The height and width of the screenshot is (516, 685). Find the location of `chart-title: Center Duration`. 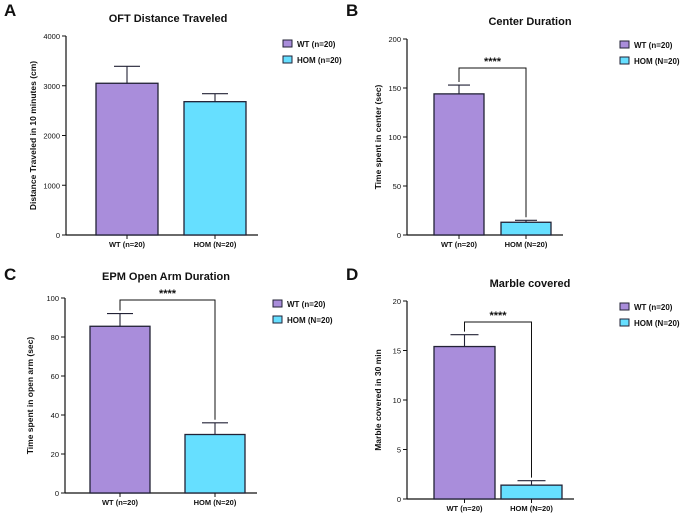

chart-title: Center Duration is located at coordinates (529, 22).